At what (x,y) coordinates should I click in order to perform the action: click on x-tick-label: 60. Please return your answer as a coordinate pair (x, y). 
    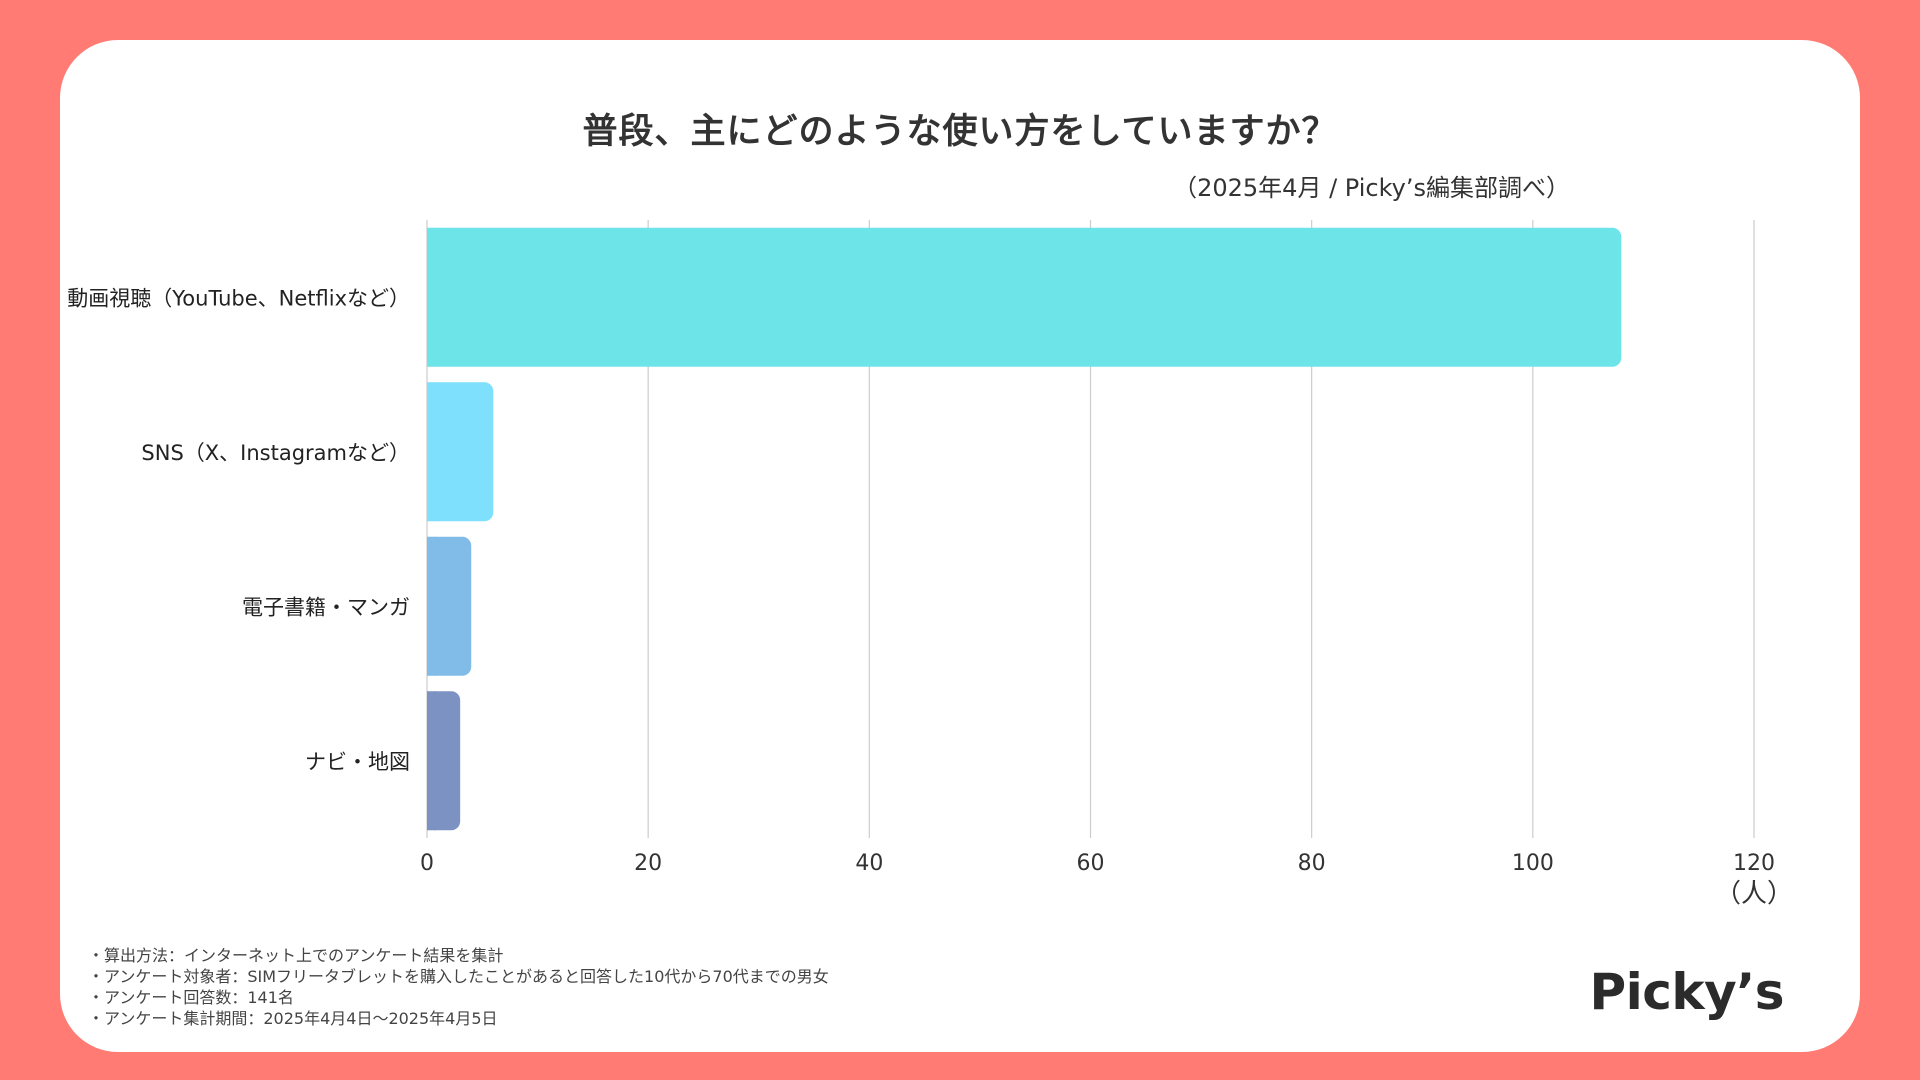
    Looking at the image, I should click on (1091, 863).